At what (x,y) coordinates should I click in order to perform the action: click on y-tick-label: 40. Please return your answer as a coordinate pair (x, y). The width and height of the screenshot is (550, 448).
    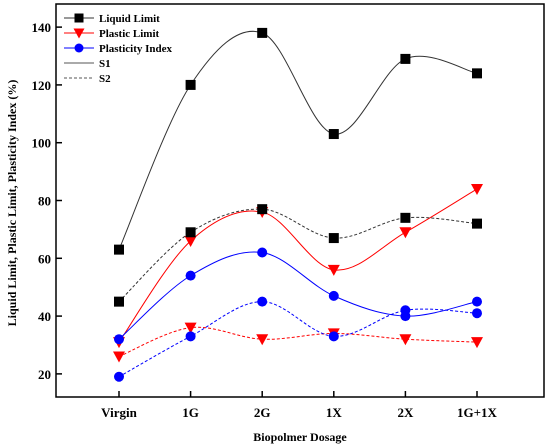
    Looking at the image, I should click on (44, 316).